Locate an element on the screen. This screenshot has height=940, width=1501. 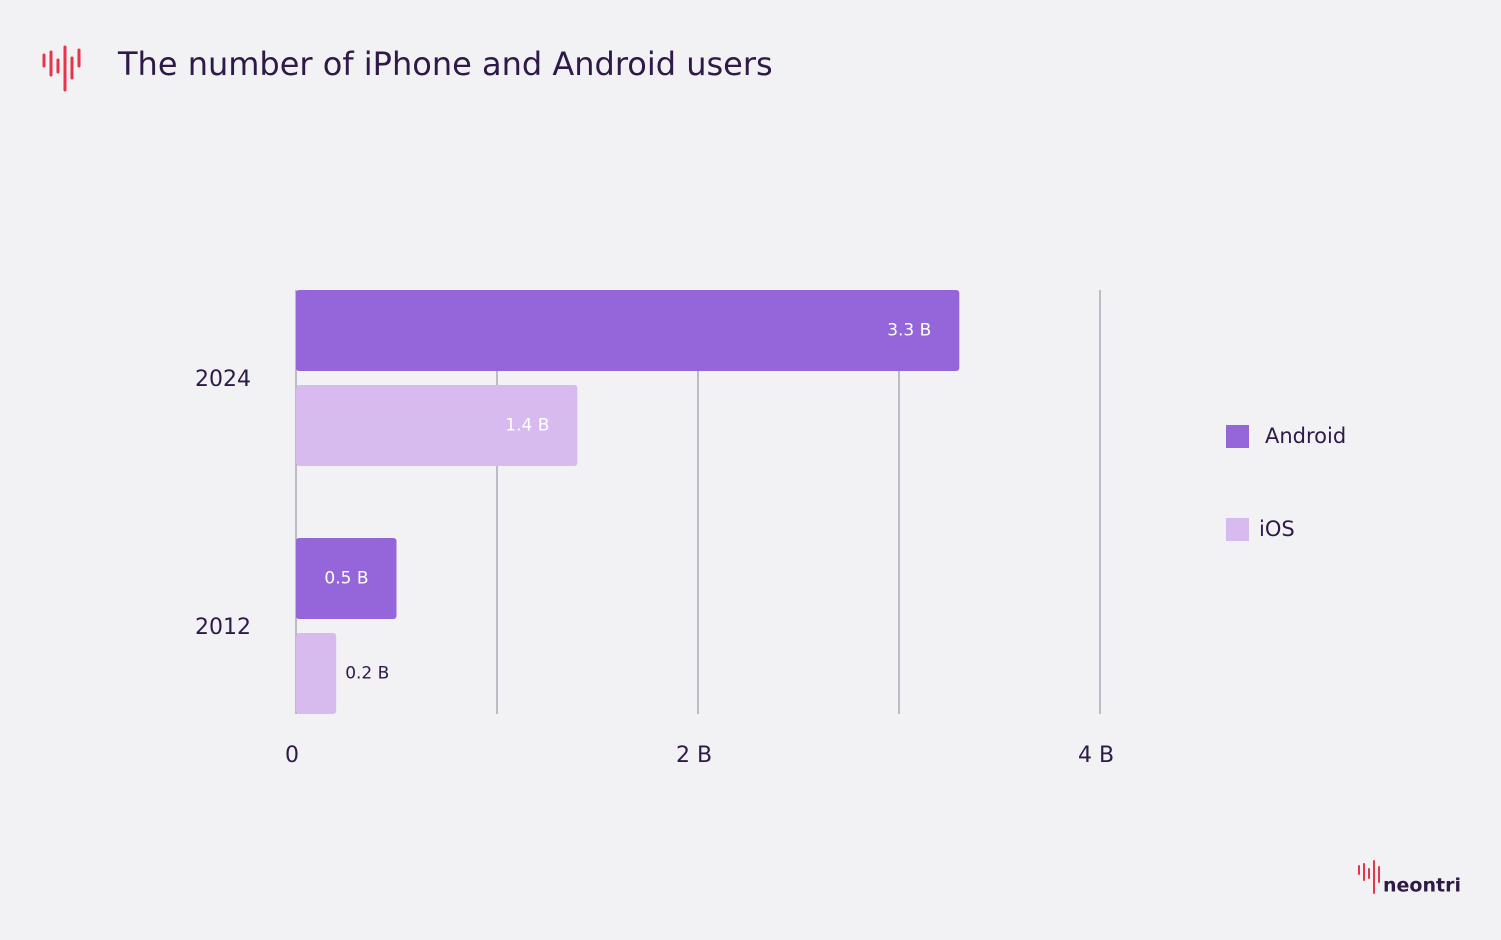
value-label: 0.5 B is located at coordinates (346, 579).